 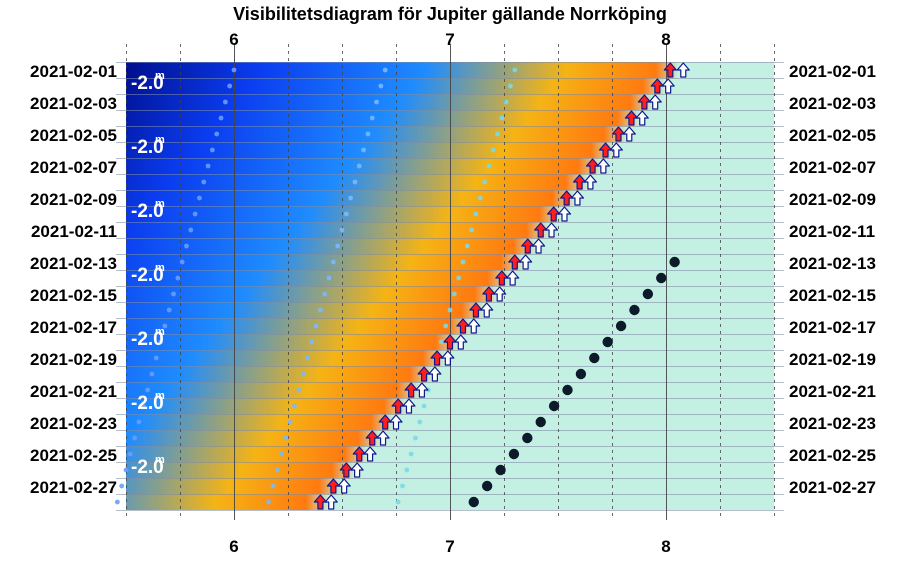 What do you see at coordinates (832, 167) in the screenshot?
I see `date-label-right: 2021-02-07` at bounding box center [832, 167].